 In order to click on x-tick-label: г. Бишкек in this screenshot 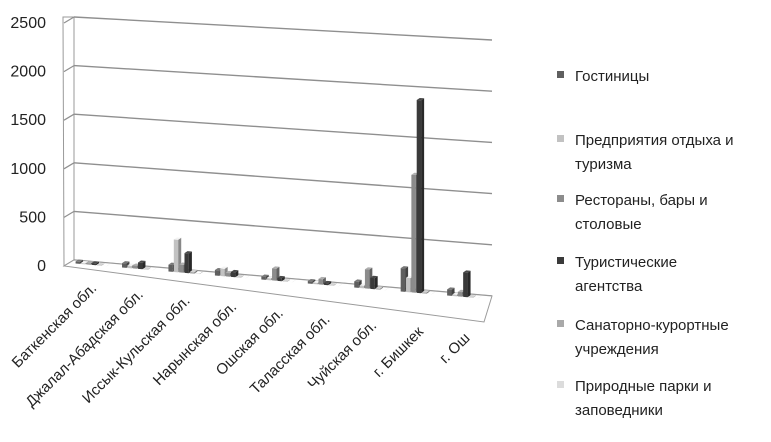, I will do `click(398, 351)`.